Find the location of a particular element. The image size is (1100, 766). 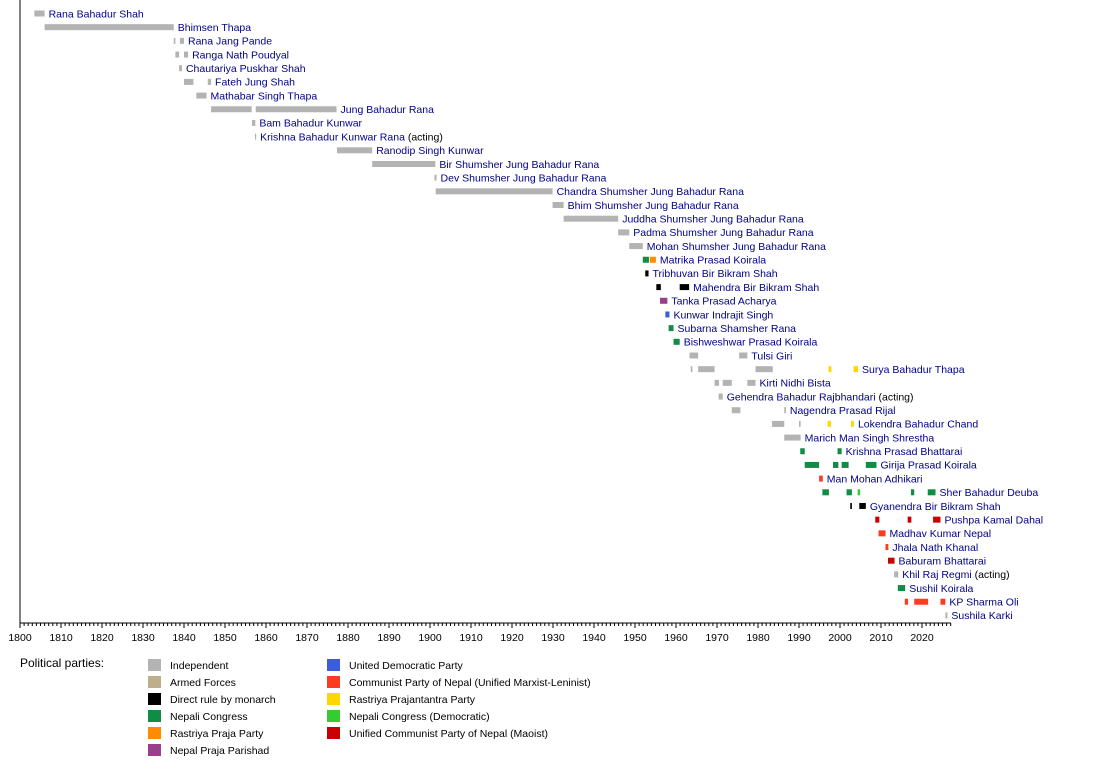

pm-name-label: Juddha Shumsher Jung Bahadur Rana is located at coordinates (713, 220).